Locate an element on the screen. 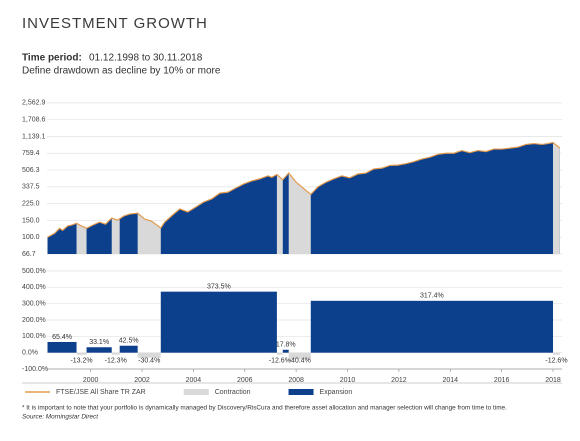 The width and height of the screenshot is (580, 441). page-title: INVESTMENT GROWTH is located at coordinates (115, 23).